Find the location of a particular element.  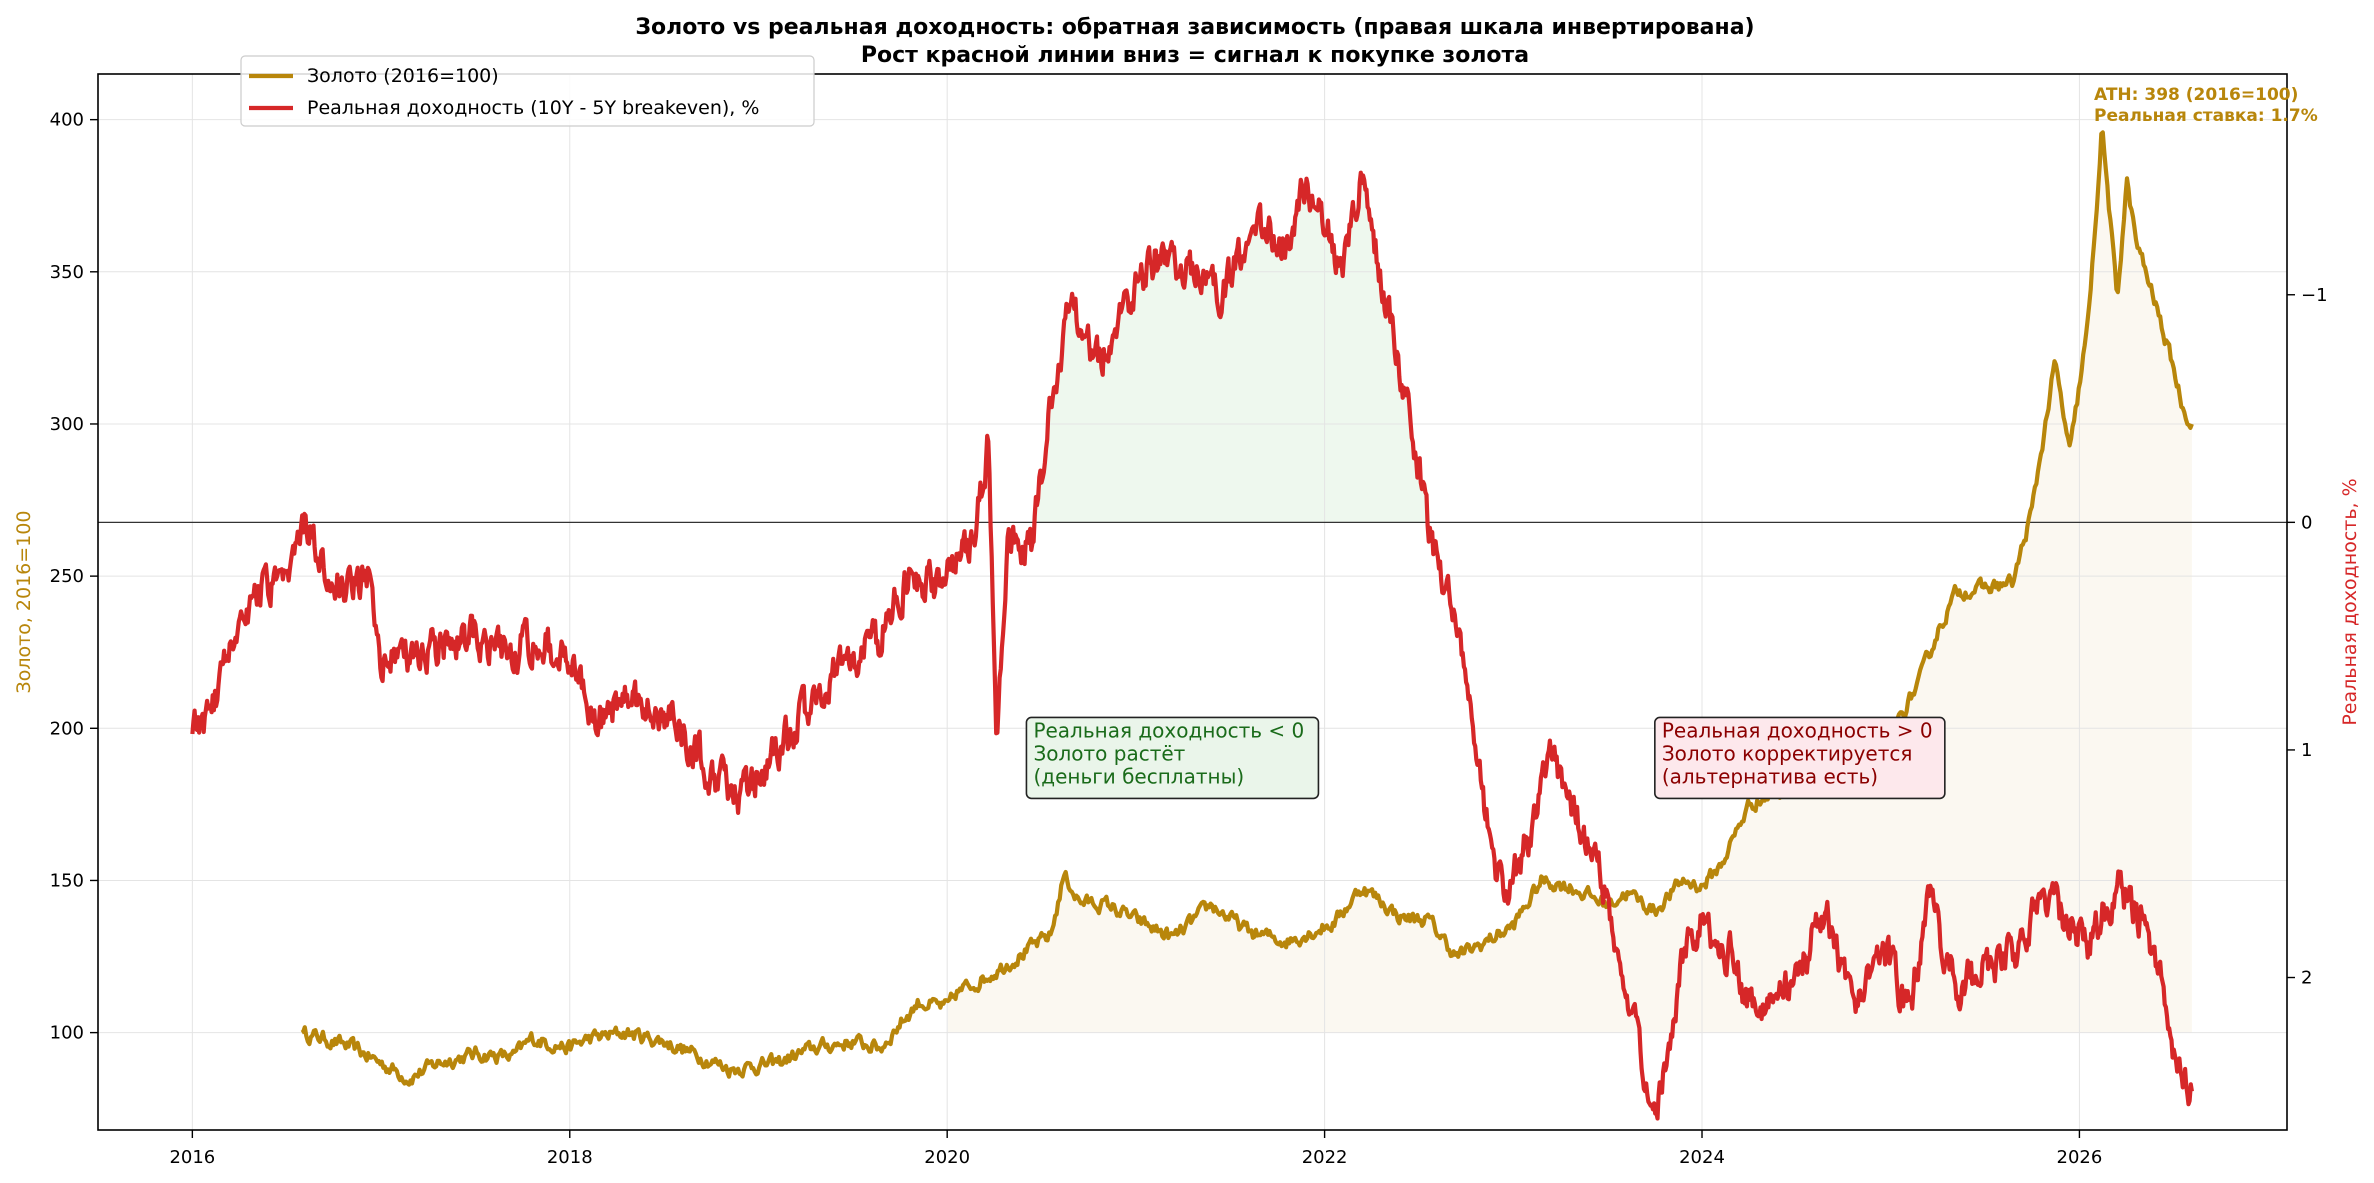

y-left-tick-label: 300 is located at coordinates (67, 424).